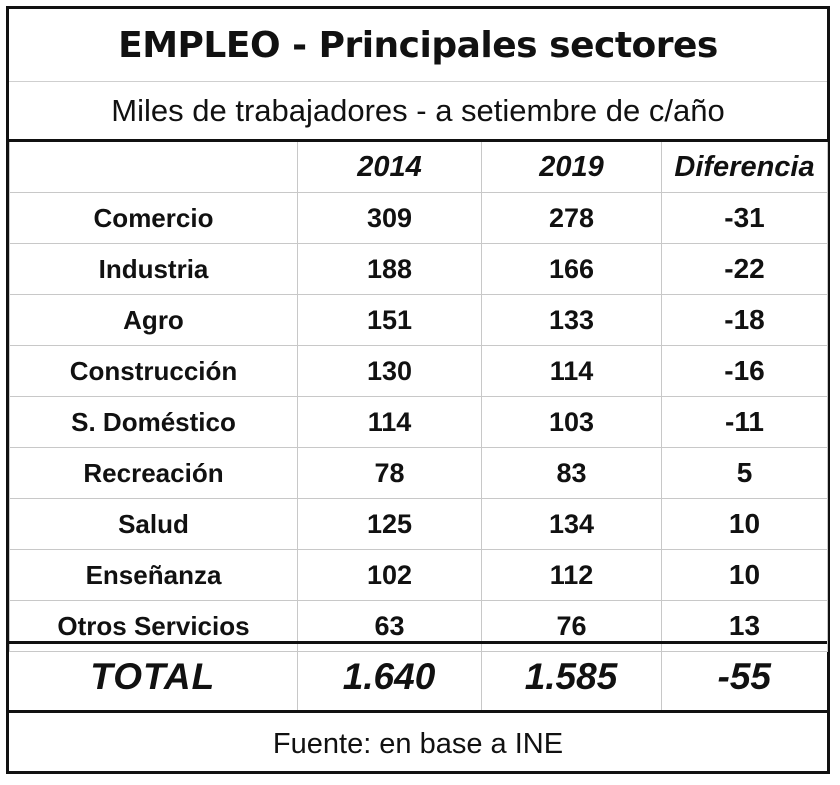 The width and height of the screenshot is (840, 785). I want to click on table-row: Enseñanza 102 112 10, so click(418, 575).